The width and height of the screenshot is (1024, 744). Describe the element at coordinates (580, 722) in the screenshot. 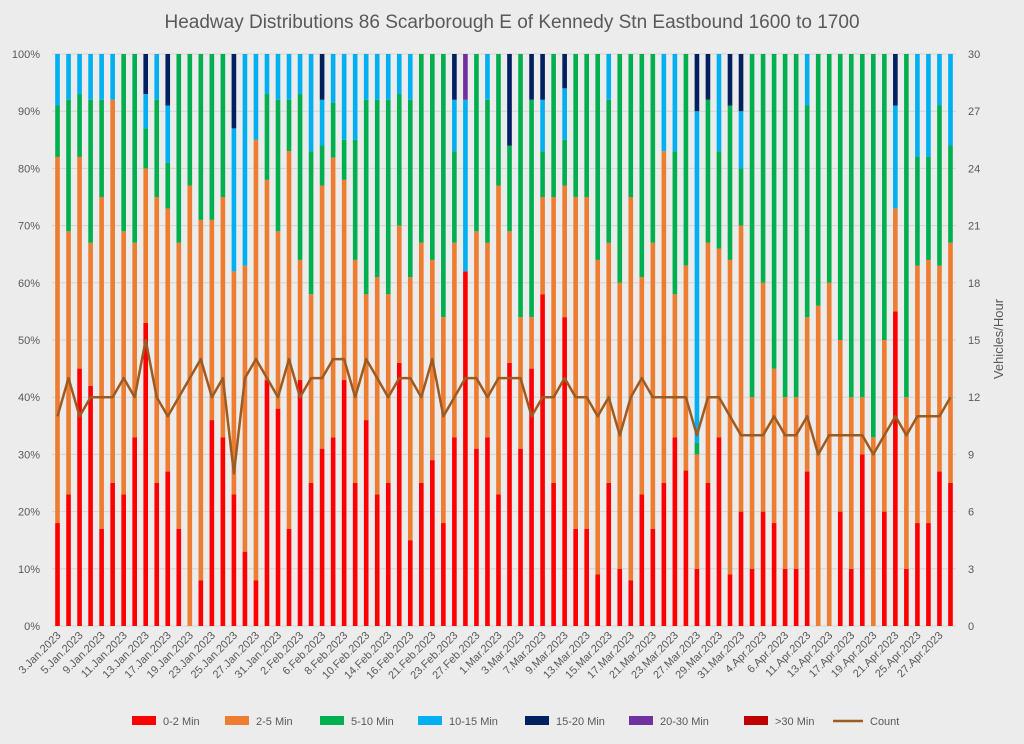

I see `legend-label: 15-20 Min` at that location.